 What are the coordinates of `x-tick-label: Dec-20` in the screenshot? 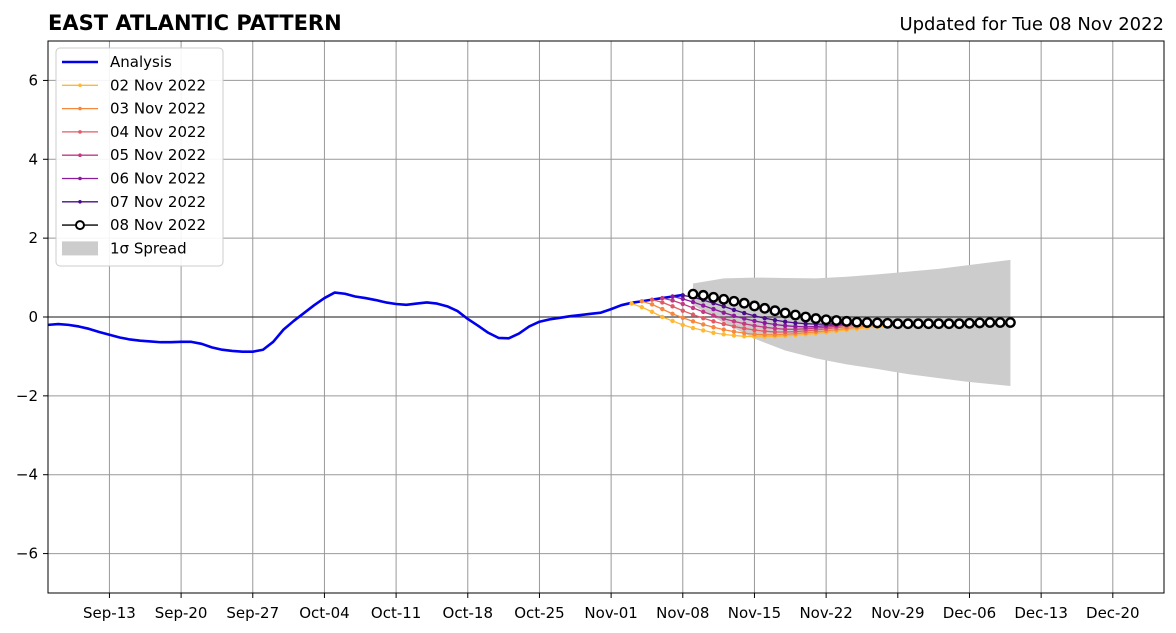 It's located at (1113, 613).